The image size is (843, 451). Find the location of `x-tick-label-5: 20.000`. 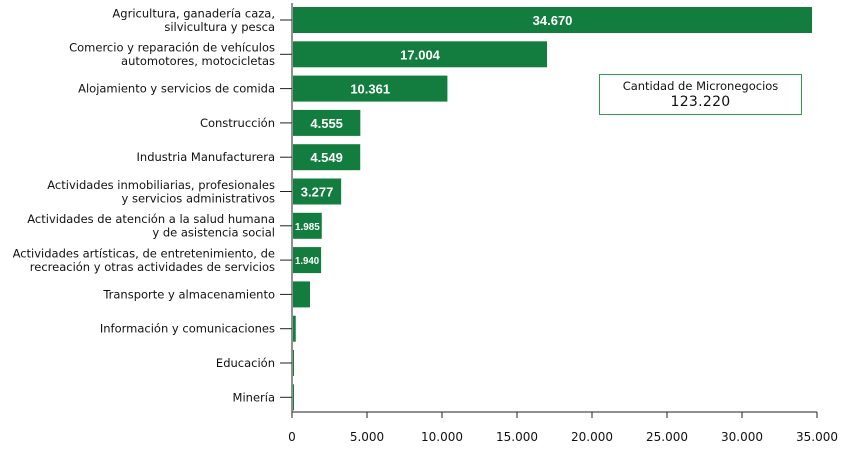

x-tick-label-5: 20.000 is located at coordinates (592, 437).